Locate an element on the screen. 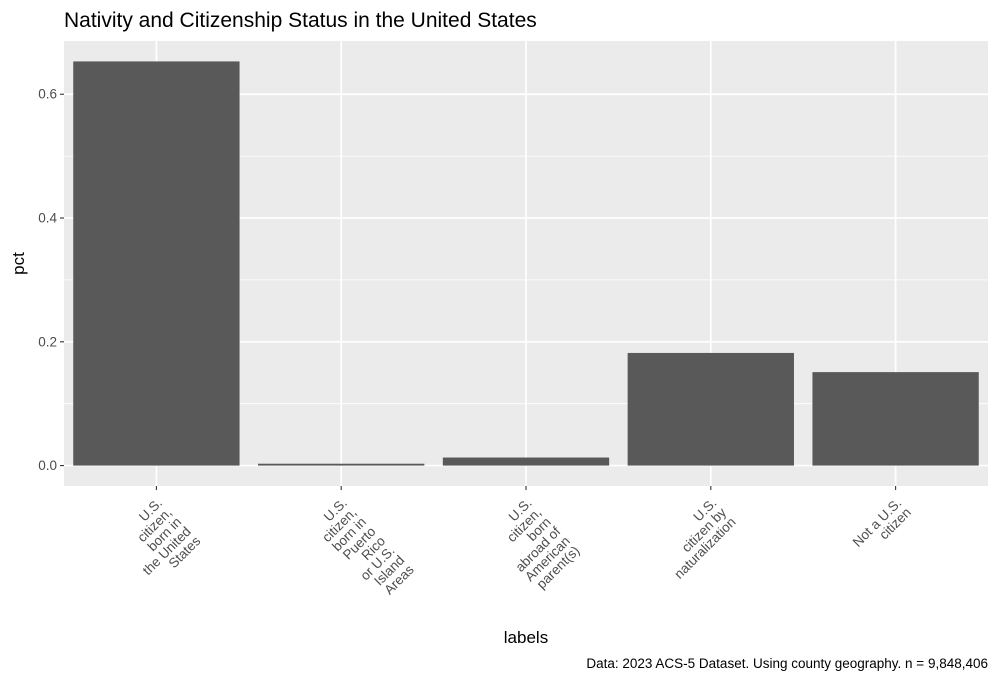 The image size is (1000, 681). x-tick-label: U.S.citizen bynaturalization is located at coordinates (695, 538).